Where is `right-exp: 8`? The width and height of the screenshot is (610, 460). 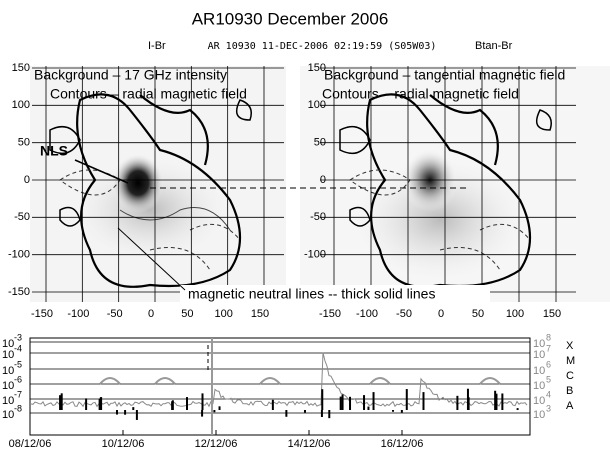
right-exp: 8 is located at coordinates (548, 337).